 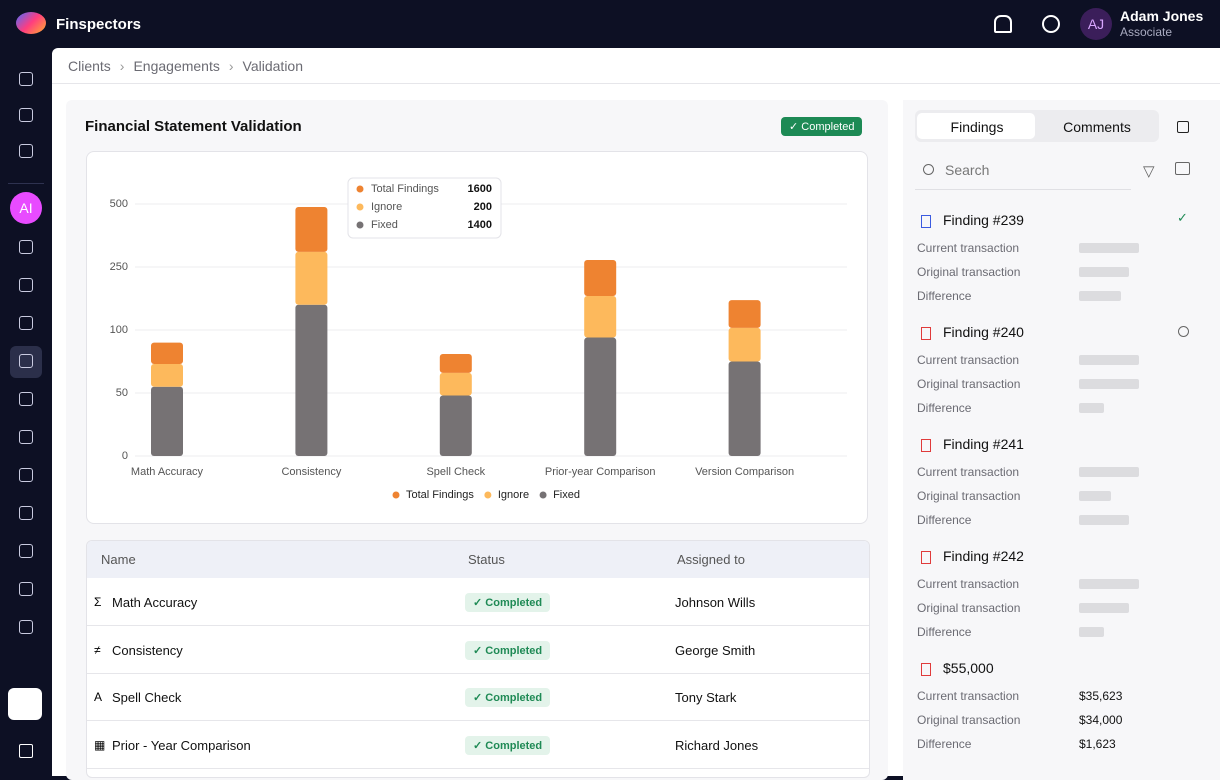 I want to click on row-icon: Σ, so click(x=98, y=602).